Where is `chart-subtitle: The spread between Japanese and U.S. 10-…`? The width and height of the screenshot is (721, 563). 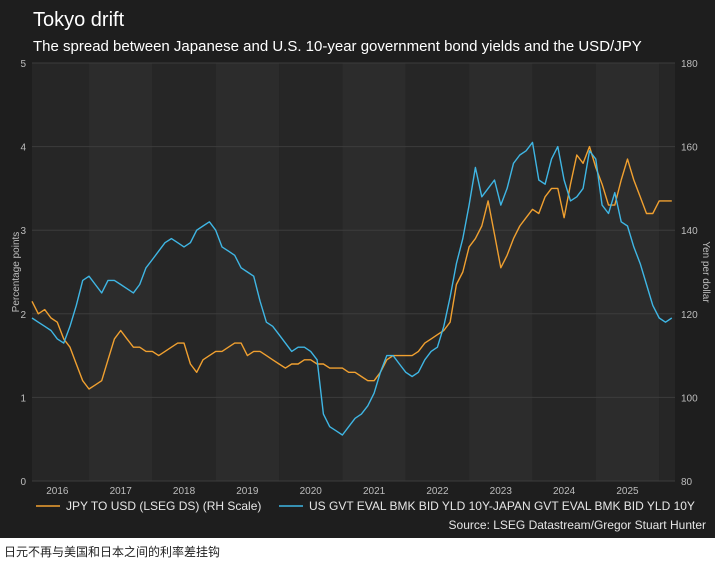 chart-subtitle: The spread between Japanese and U.S. 10-… is located at coordinates (337, 46).